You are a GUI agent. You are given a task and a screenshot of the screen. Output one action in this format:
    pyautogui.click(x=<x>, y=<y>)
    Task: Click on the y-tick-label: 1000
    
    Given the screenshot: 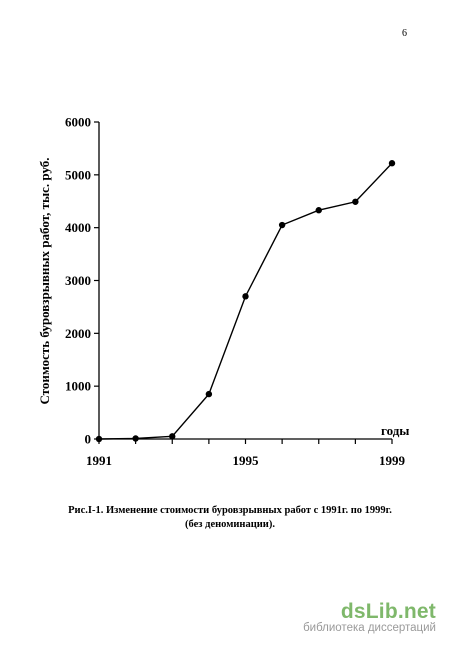 What is the action you would take?
    pyautogui.click(x=78, y=386)
    